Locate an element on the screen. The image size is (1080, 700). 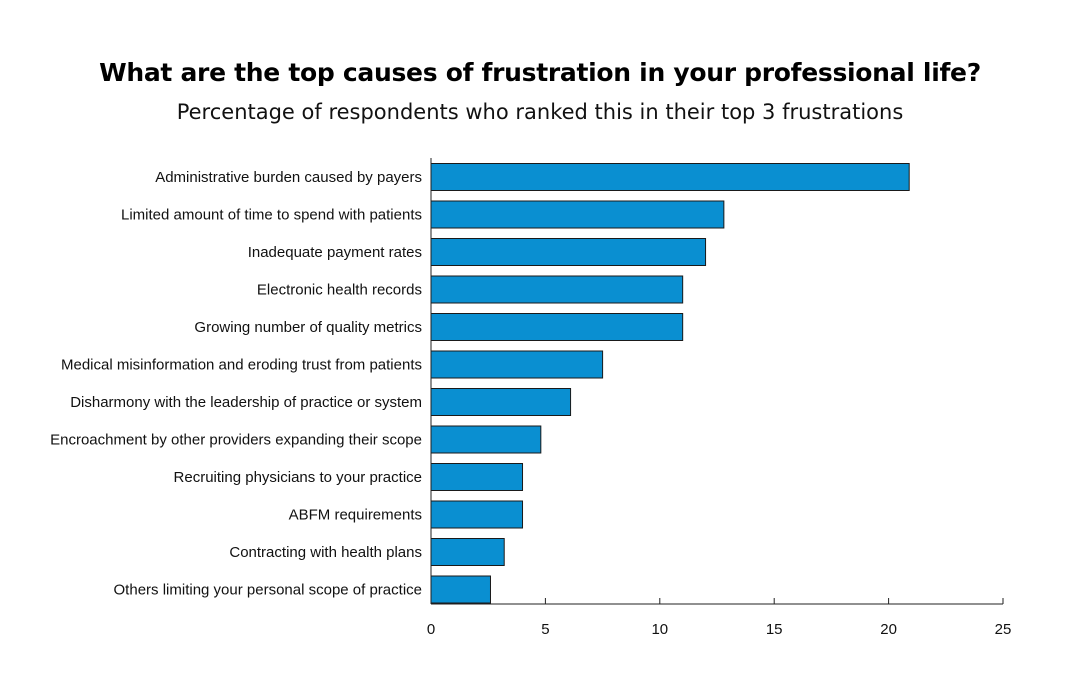
x-tick-label-0: 0 is located at coordinates (431, 629).